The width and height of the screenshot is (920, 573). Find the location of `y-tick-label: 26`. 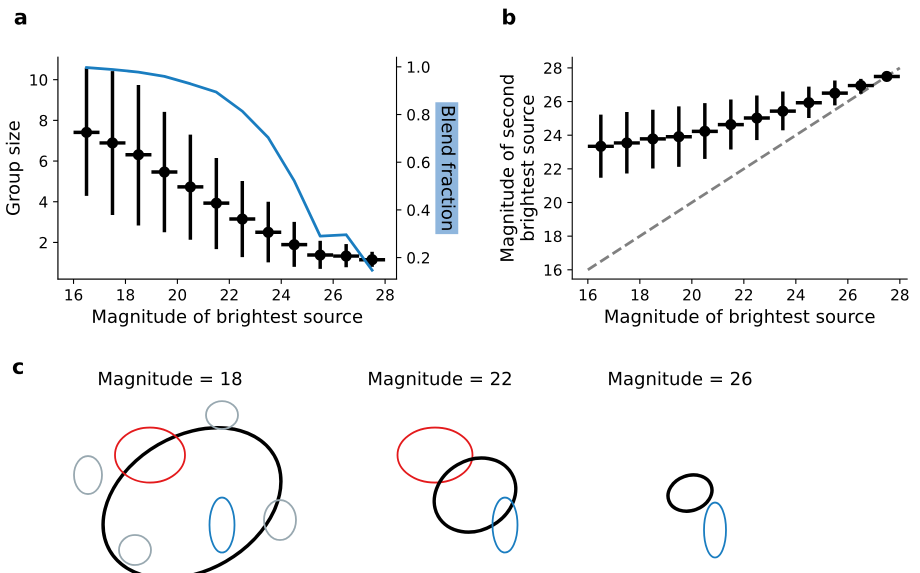

y-tick-label: 26 is located at coordinates (553, 102).